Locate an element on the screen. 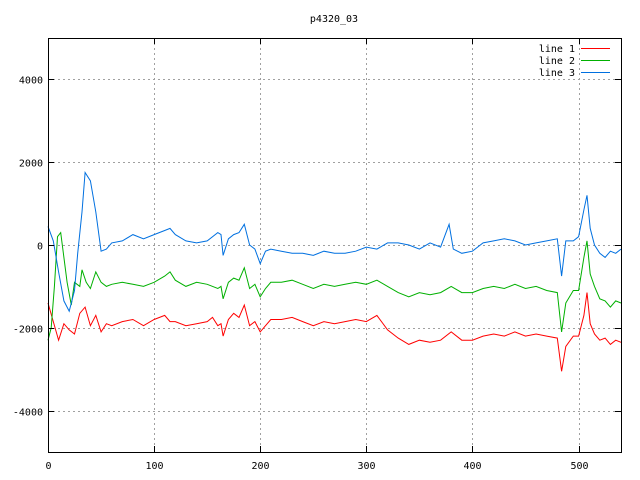 The height and width of the screenshot is (480, 640). x-tick-label: 0 is located at coordinates (48, 466).